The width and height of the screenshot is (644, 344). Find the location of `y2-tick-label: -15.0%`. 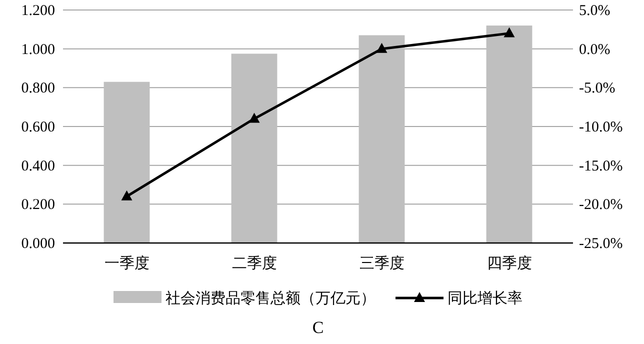

y2-tick-label: -15.0% is located at coordinates (601, 166).